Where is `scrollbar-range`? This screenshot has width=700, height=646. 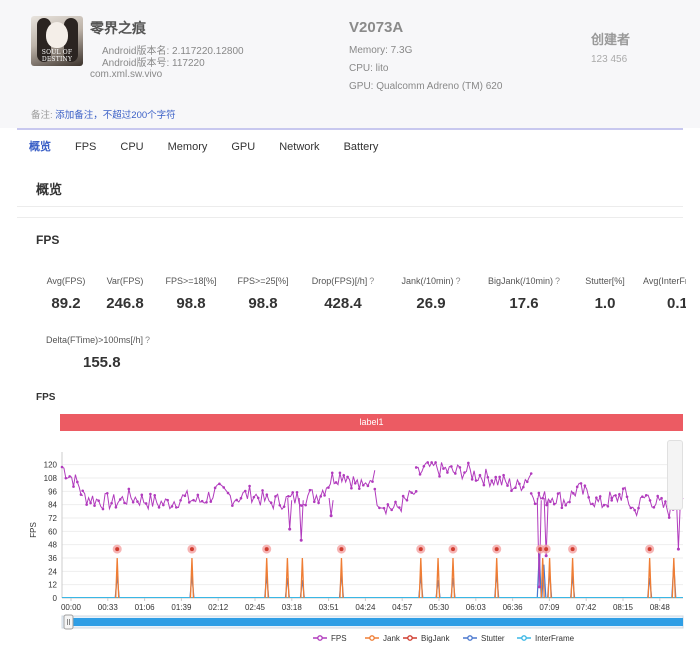
scrollbar-range is located at coordinates (377, 622).